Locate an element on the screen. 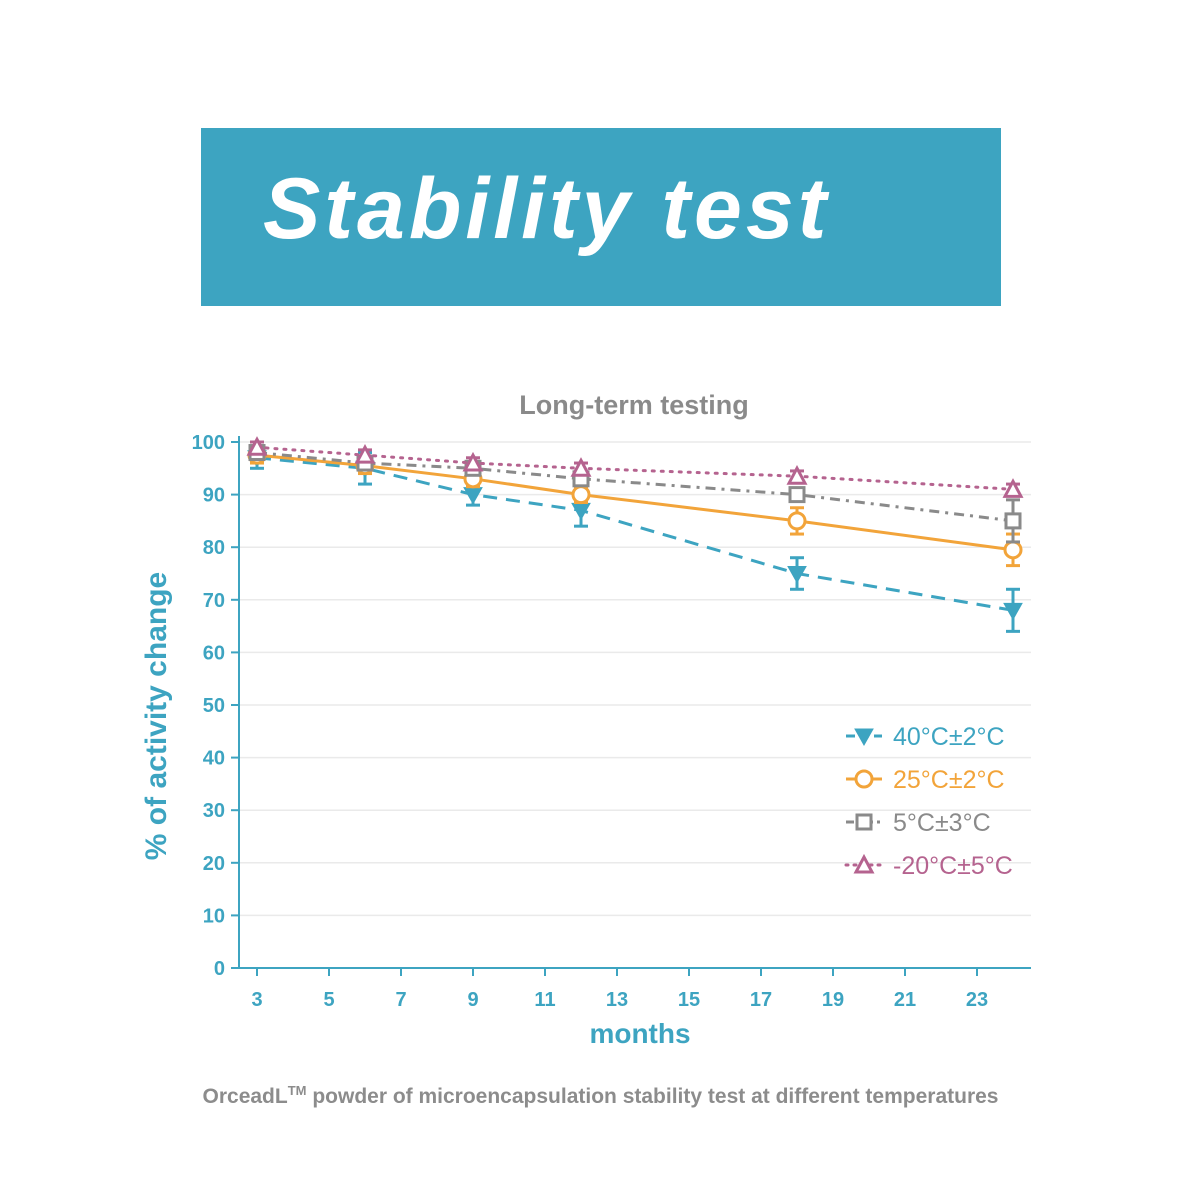  y-tick-label: 40 is located at coordinates (214, 759).